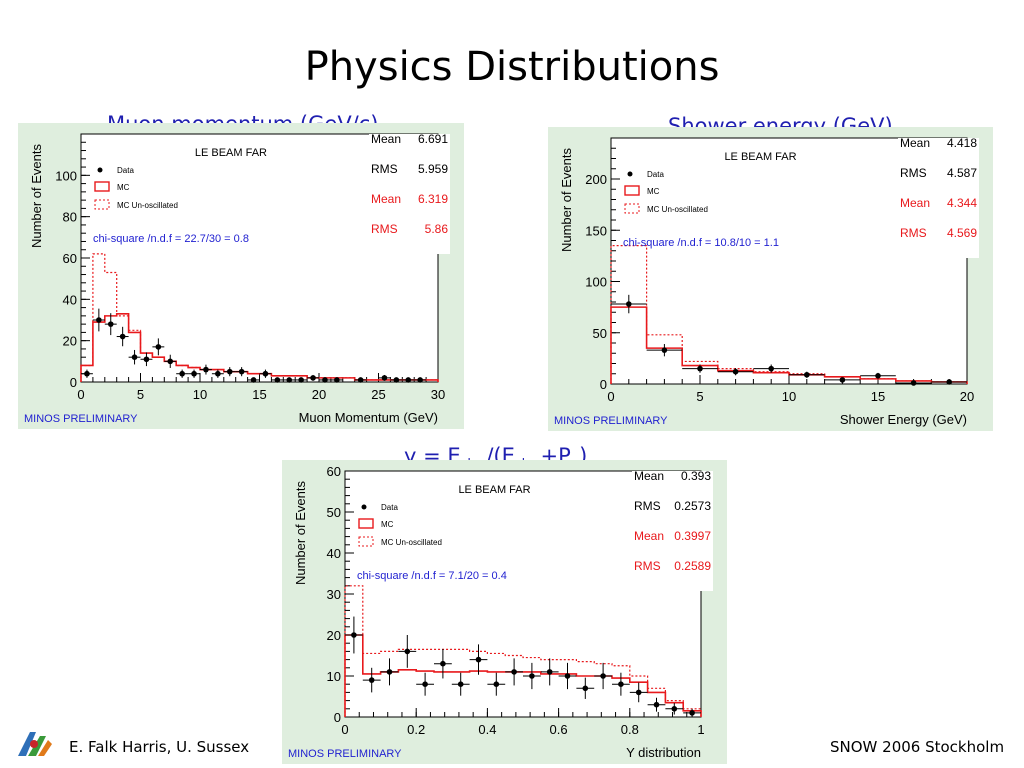  Describe the element at coordinates (760, 157) in the screenshot. I see `plot-header: LE BEAM FAR` at that location.